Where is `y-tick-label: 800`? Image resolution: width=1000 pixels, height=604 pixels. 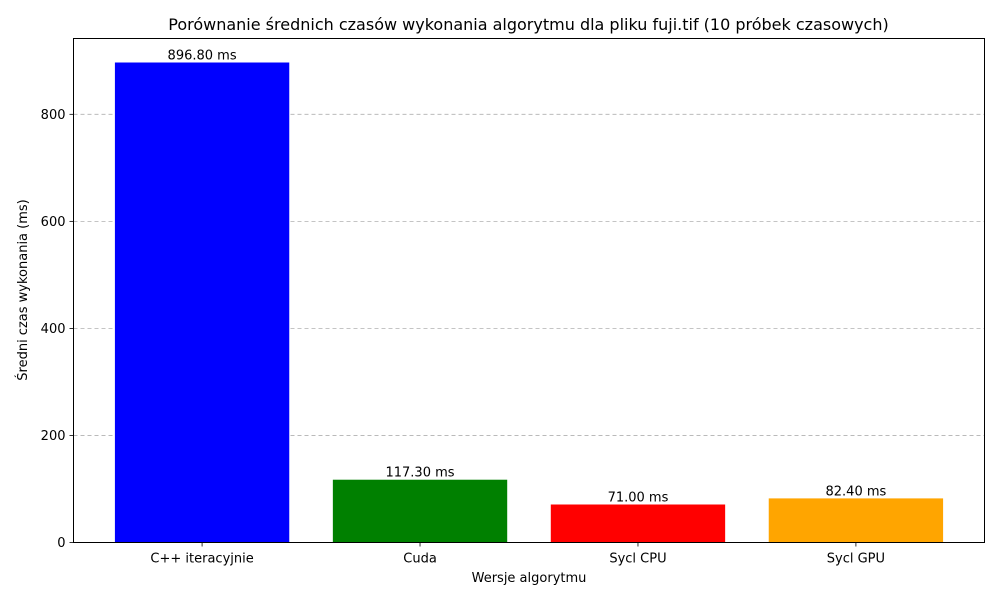 y-tick-label: 800 is located at coordinates (53, 115).